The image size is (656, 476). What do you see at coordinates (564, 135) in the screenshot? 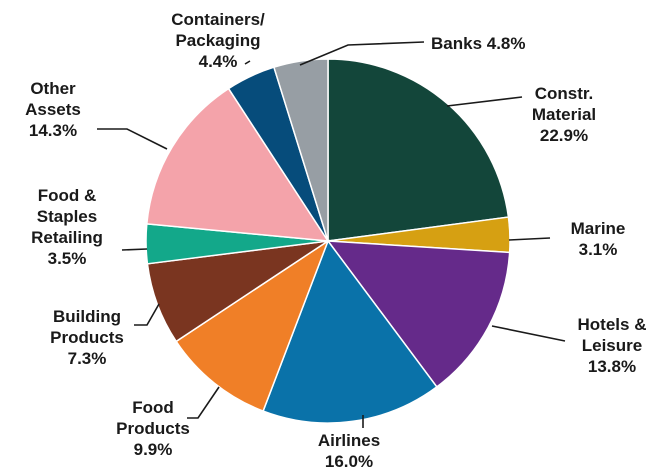
I see `slice-label-line: 22.9%` at bounding box center [564, 135].